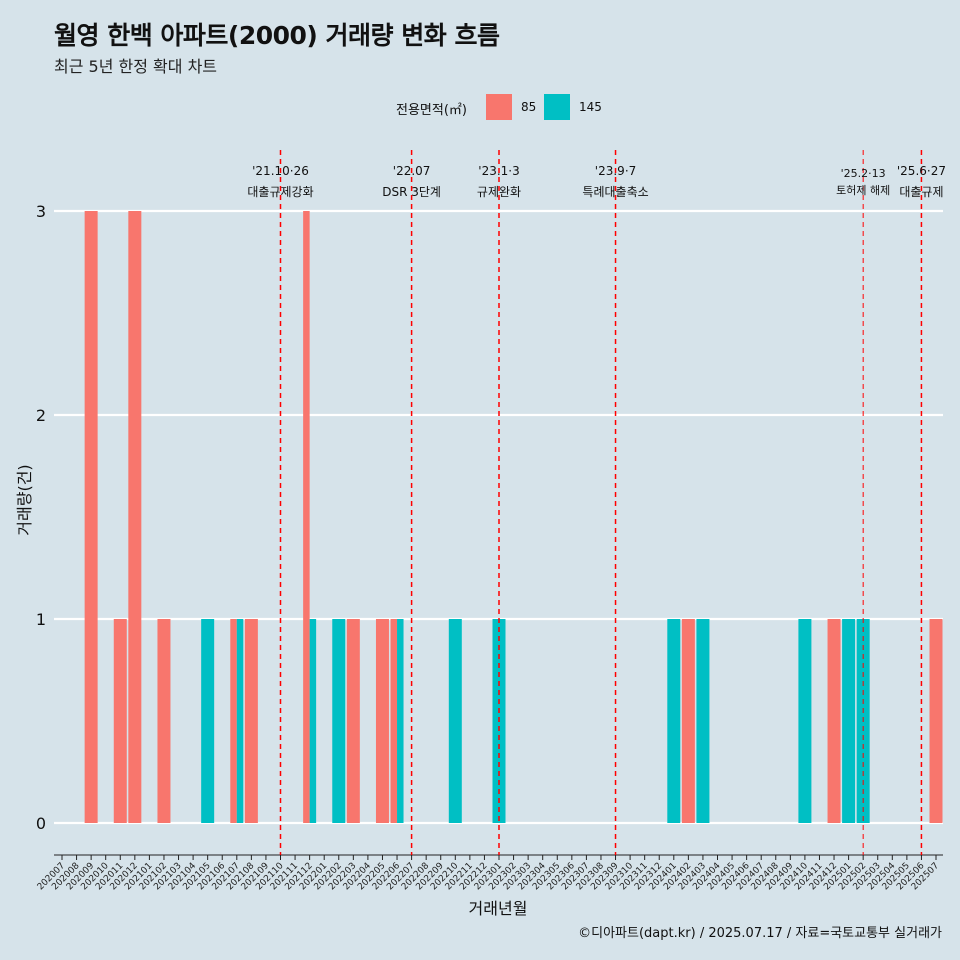 The width and height of the screenshot is (960, 960). Describe the element at coordinates (615, 192) in the screenshot. I see `event-label: 특례대출축소` at that location.